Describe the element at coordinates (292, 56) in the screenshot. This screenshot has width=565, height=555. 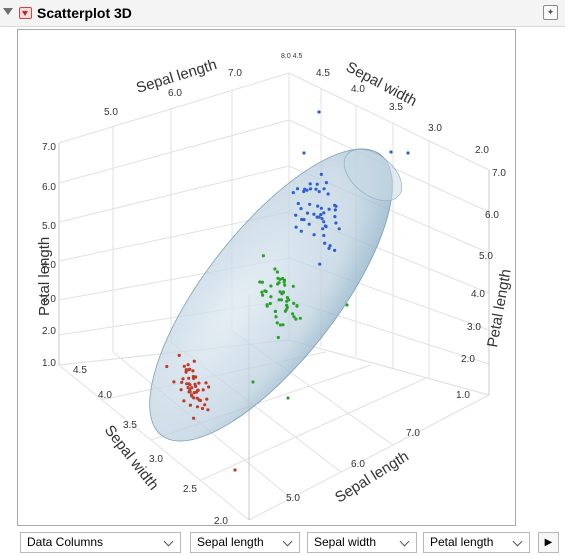
I see `tick-top-corner: 8.0 4.5` at that location.